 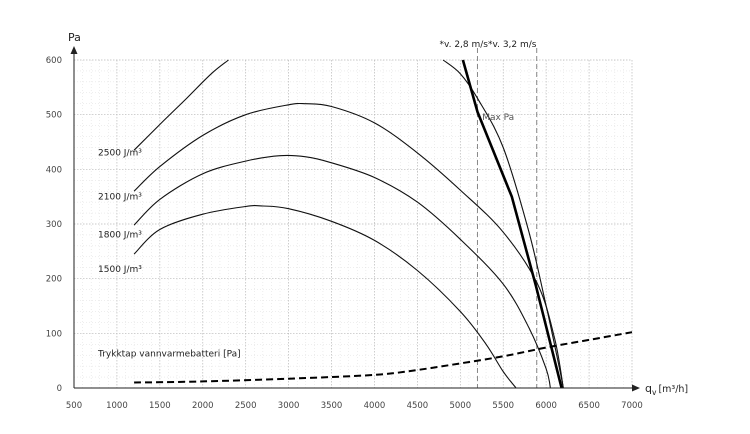 I want to click on x-tick-label: 2500, so click(x=246, y=406).